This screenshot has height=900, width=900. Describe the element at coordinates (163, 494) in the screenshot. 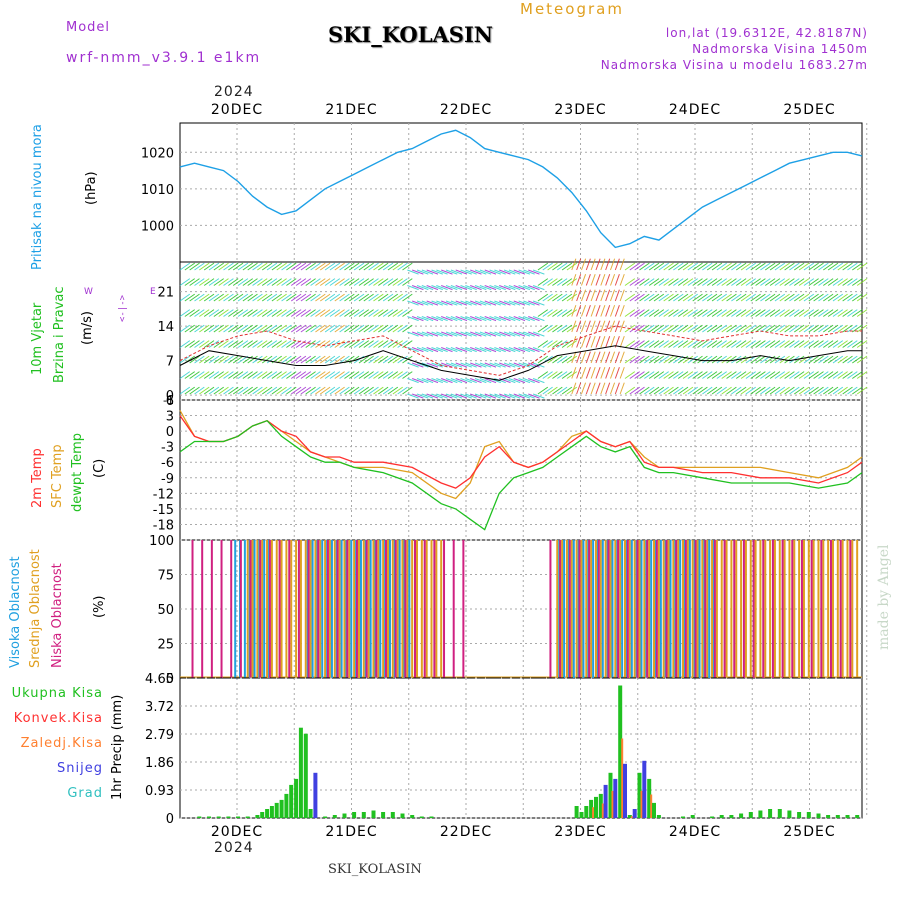

I see `temp-y-tick: -12` at that location.